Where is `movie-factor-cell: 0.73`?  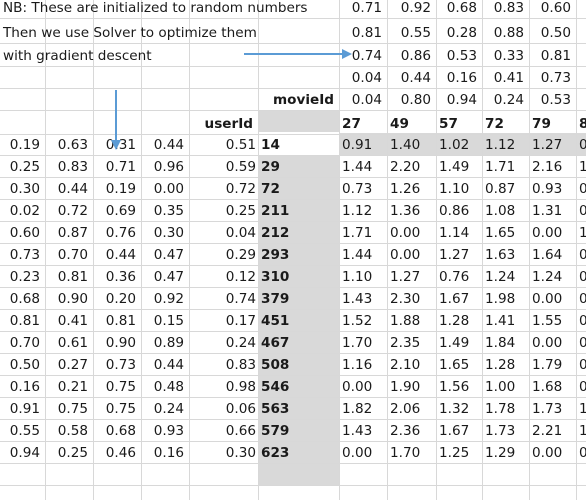 movie-factor-cell: 0.73 is located at coordinates (555, 78).